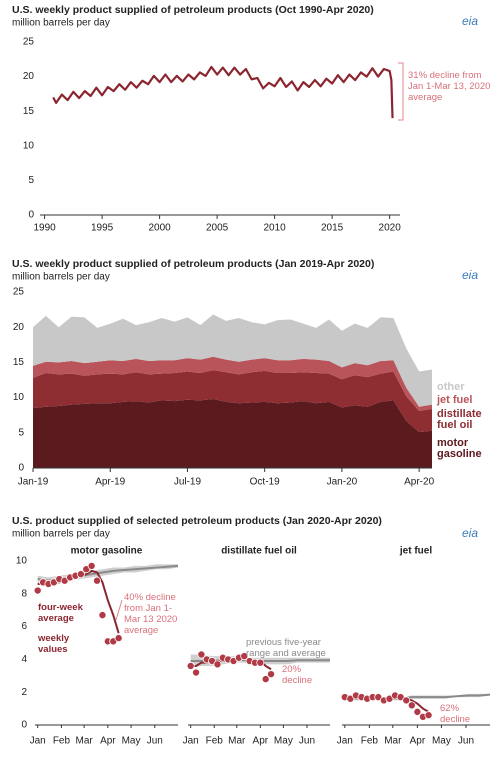 The width and height of the screenshot is (499, 757). Describe the element at coordinates (24, 659) in the screenshot. I see `y-tick-label: 4` at that location.